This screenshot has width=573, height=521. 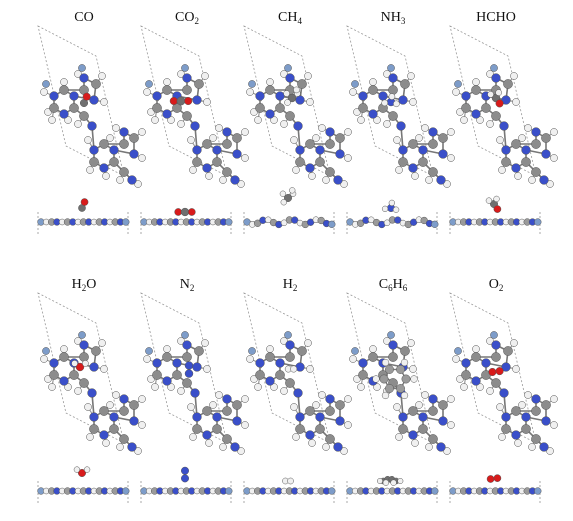 I want to click on side-view-n2, so click(x=186, y=484).